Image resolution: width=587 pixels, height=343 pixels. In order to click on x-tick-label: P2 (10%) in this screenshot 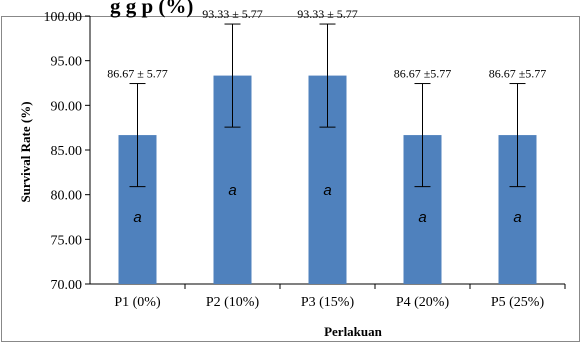, I will do `click(233, 302)`.